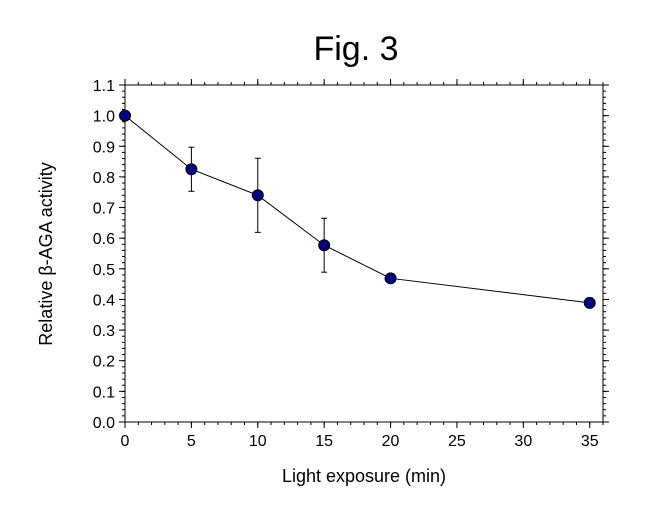 The width and height of the screenshot is (666, 531). Describe the element at coordinates (46, 253) in the screenshot. I see `y-axis-label: Relative β-AGA activity` at that location.